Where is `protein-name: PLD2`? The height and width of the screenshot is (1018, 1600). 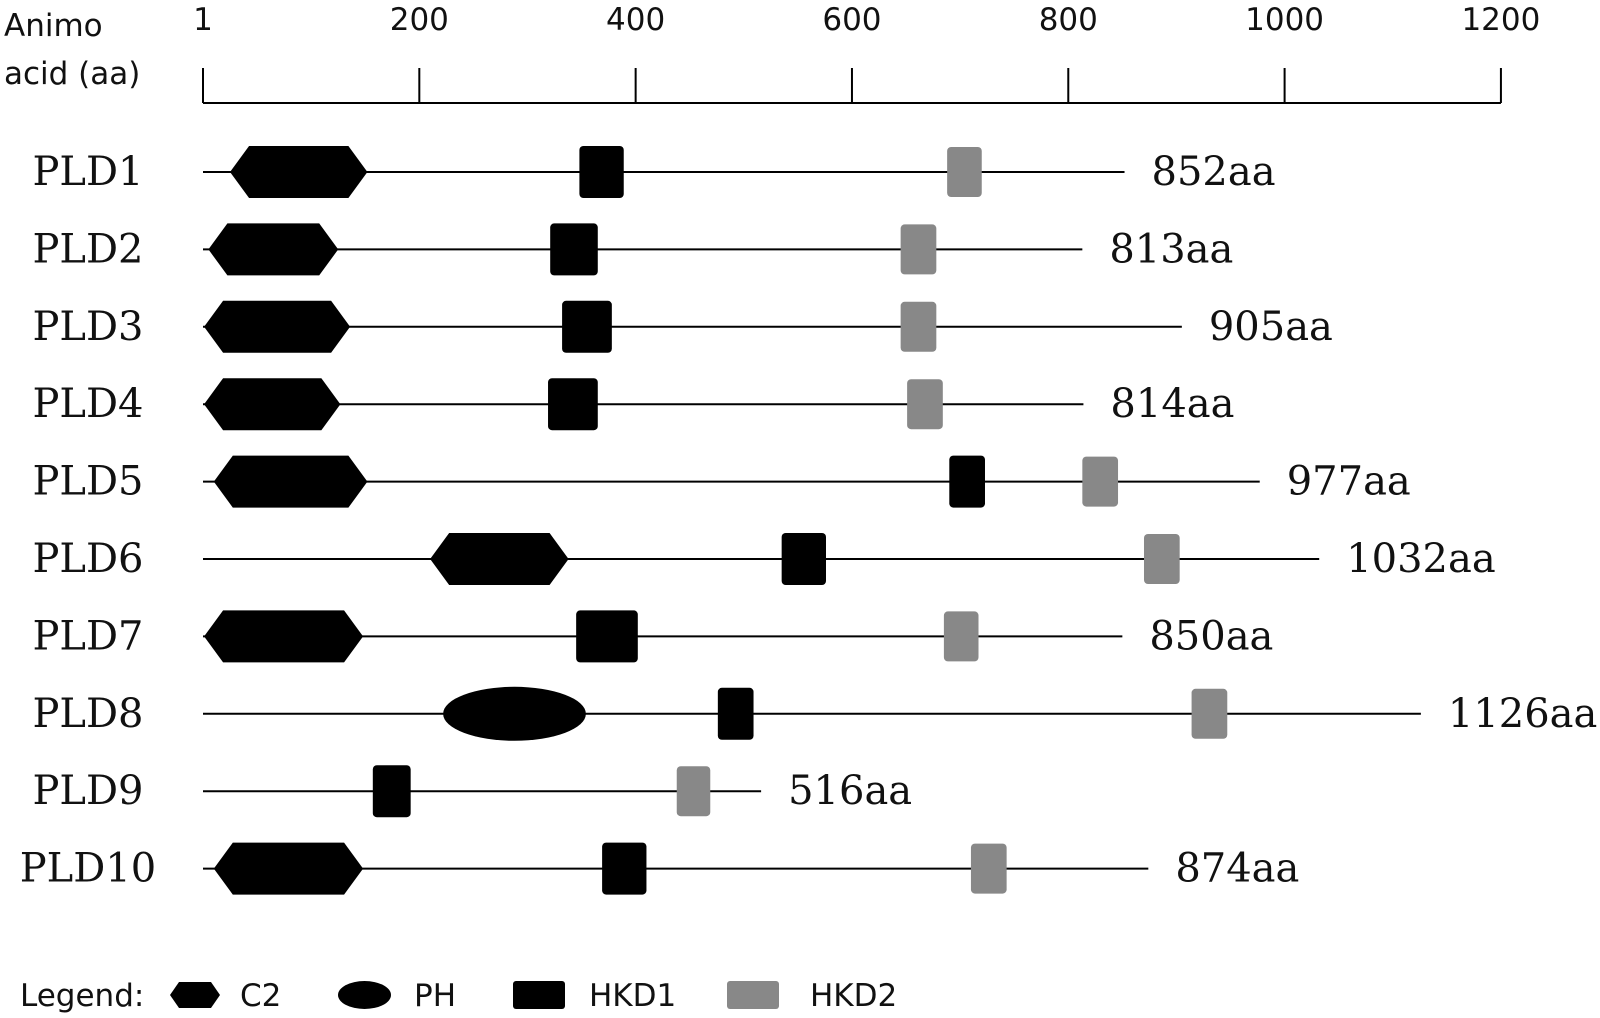
protein-name: PLD2 is located at coordinates (88, 249).